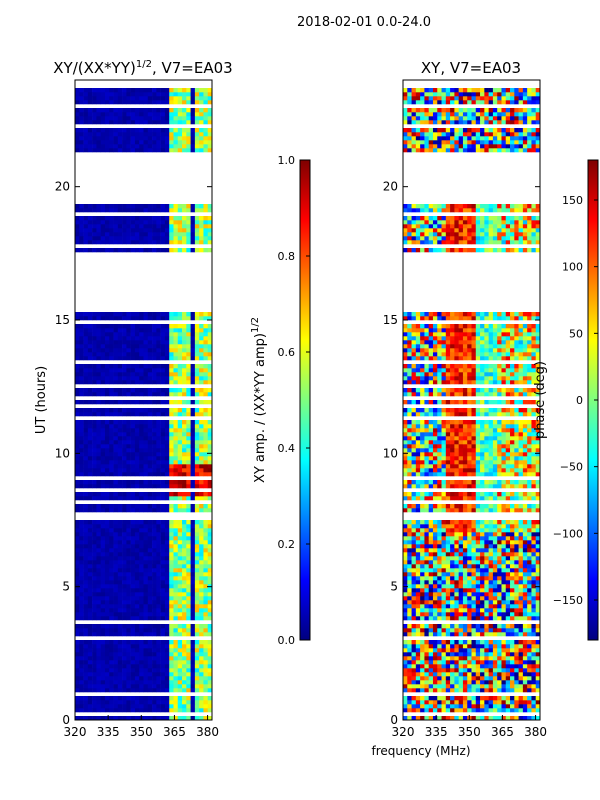 The height and width of the screenshot is (800, 600). I want to click on phase-colorbar-ticks: −150 −100 −50 0 50 100 150, so click(575, 400).